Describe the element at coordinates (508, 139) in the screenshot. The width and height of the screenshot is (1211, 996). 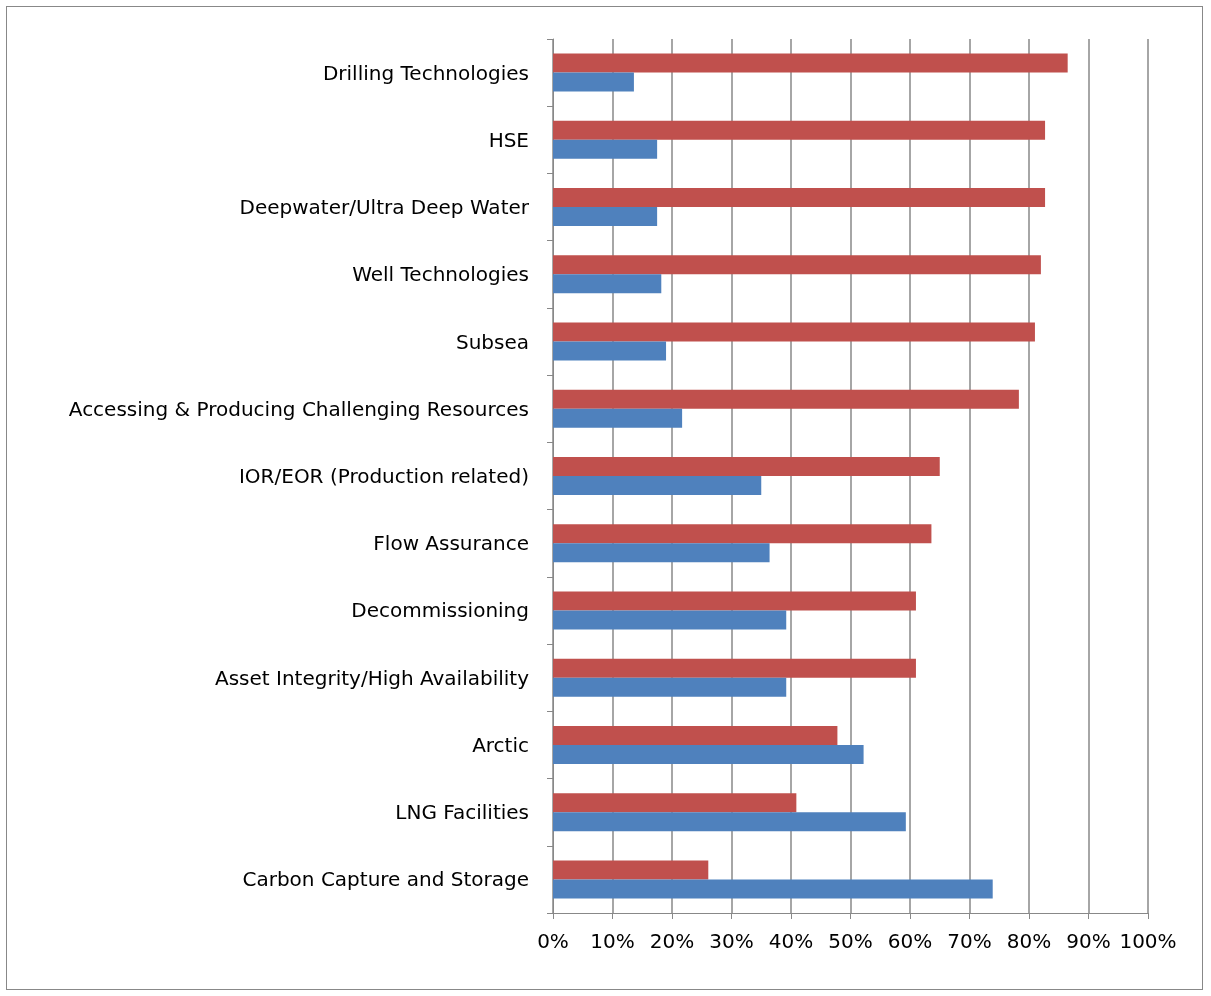
I see `y-tick-label: HSE` at that location.